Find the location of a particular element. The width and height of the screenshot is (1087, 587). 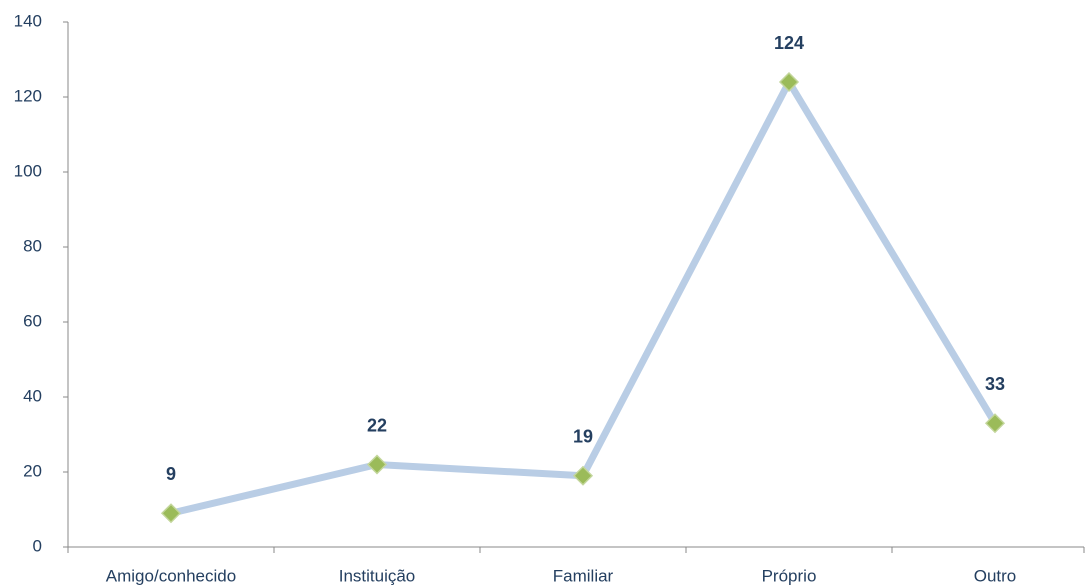

data-label: 9 is located at coordinates (171, 474).